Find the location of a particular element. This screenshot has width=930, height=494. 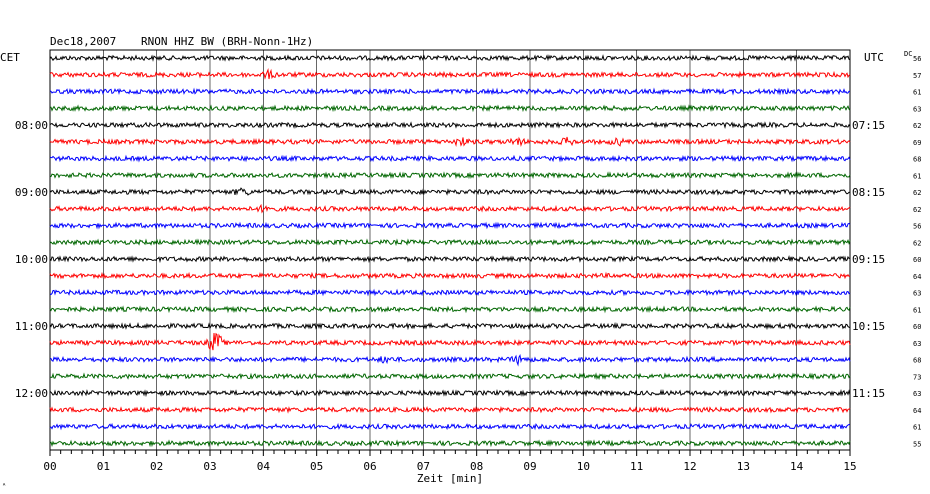

x-tick-label: 09 is located at coordinates (529, 466).